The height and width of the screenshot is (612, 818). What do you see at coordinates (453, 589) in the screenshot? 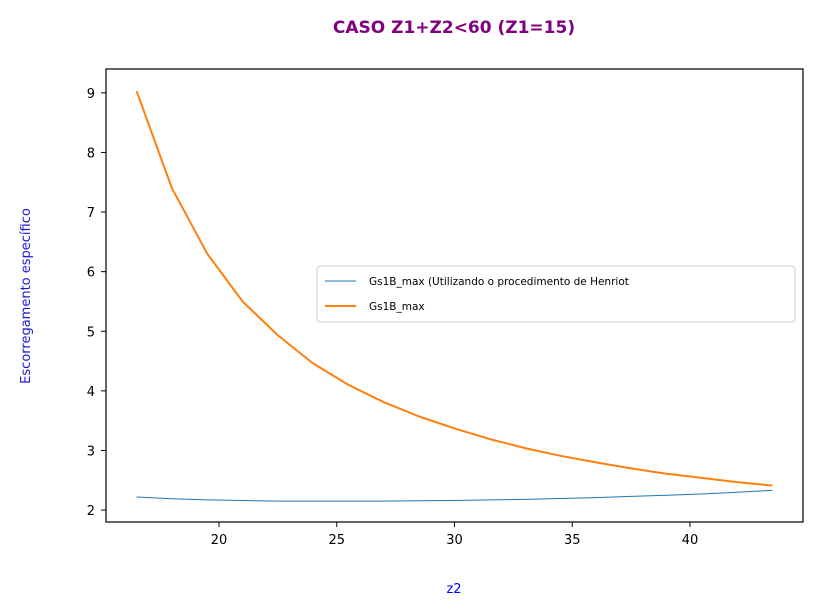
I see `x-axis-label: z2` at bounding box center [453, 589].